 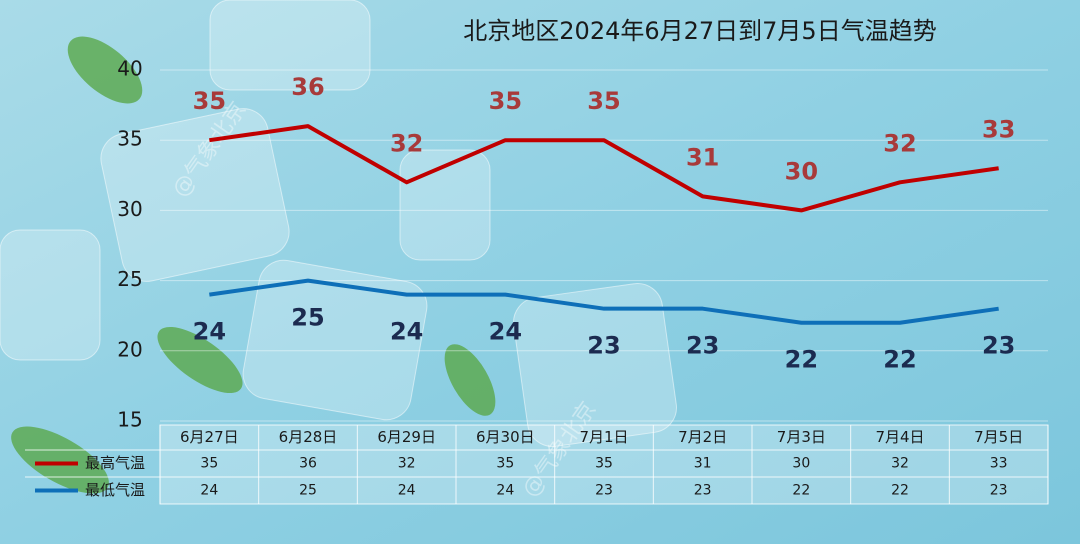 I want to click on data-label: 25, so click(x=307, y=318).